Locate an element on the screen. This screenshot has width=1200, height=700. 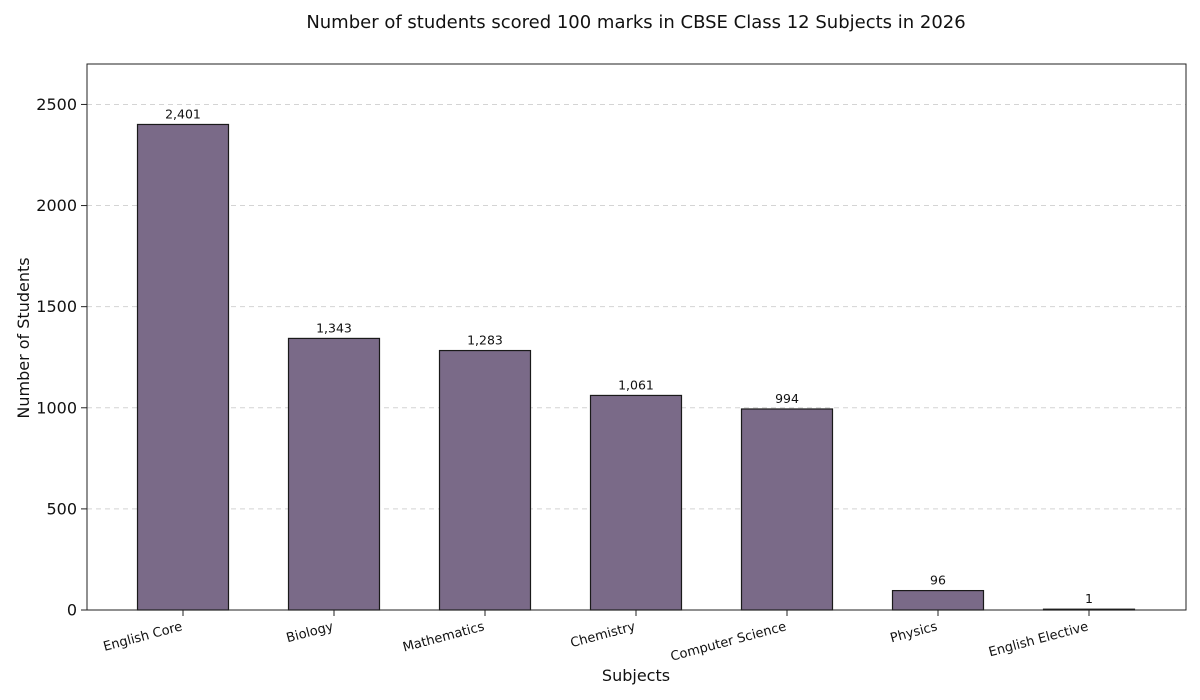
bar-chemistry is located at coordinates (636, 502).